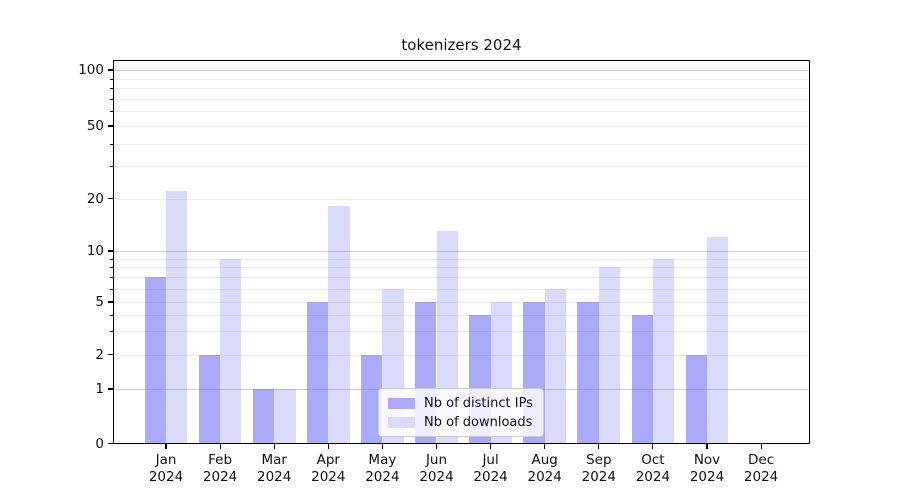 The height and width of the screenshot is (500, 900). What do you see at coordinates (274, 446) in the screenshot?
I see `x-tick-mar` at bounding box center [274, 446].